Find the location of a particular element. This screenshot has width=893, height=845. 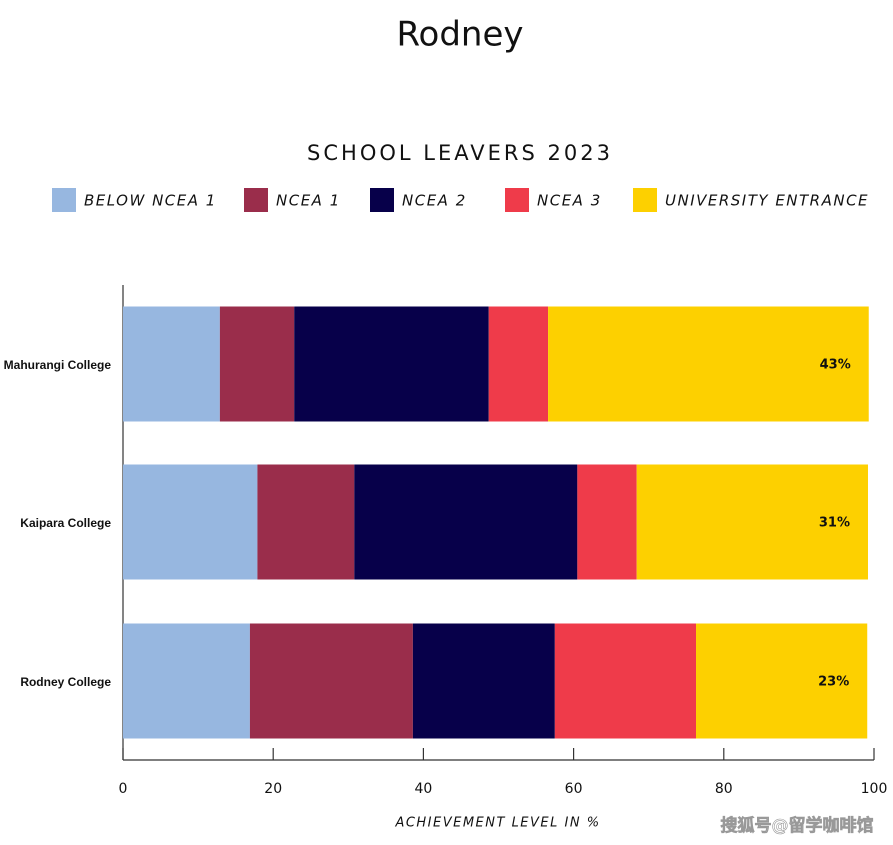

legend-label: BELOW NCEA 1 is located at coordinates (150, 201).